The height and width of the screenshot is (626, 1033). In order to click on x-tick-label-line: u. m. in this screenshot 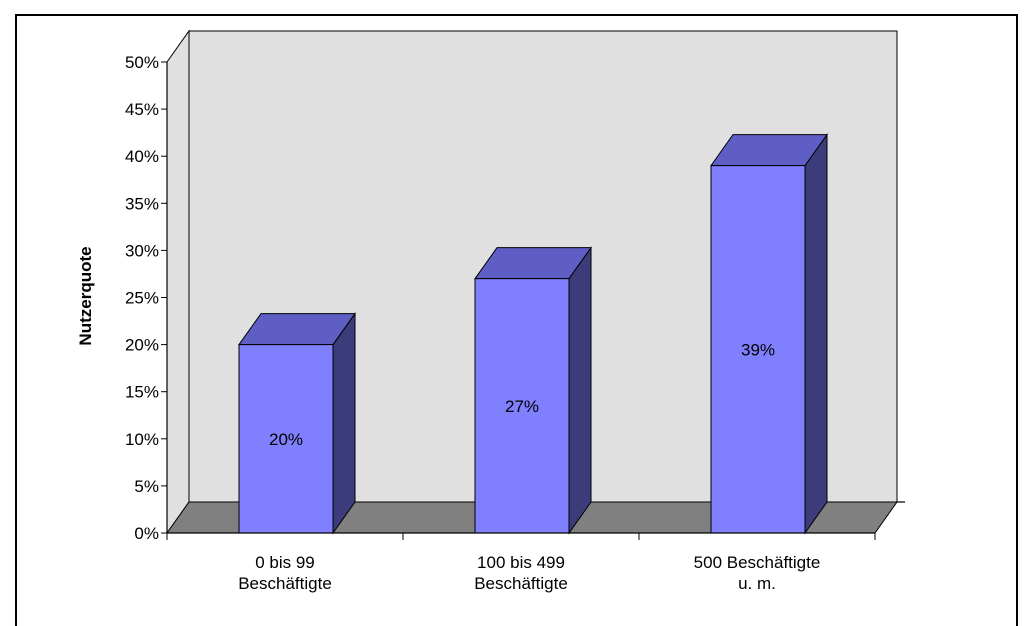, I will do `click(757, 583)`.